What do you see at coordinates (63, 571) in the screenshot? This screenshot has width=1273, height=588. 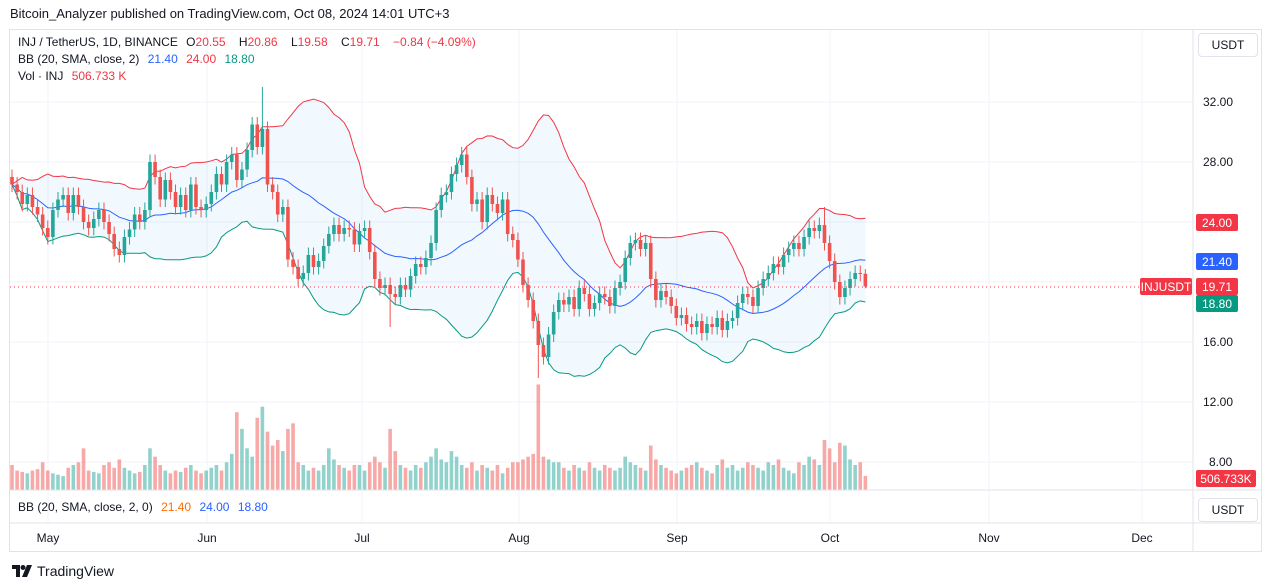 I see `tradingview-logo: TradingView` at bounding box center [63, 571].